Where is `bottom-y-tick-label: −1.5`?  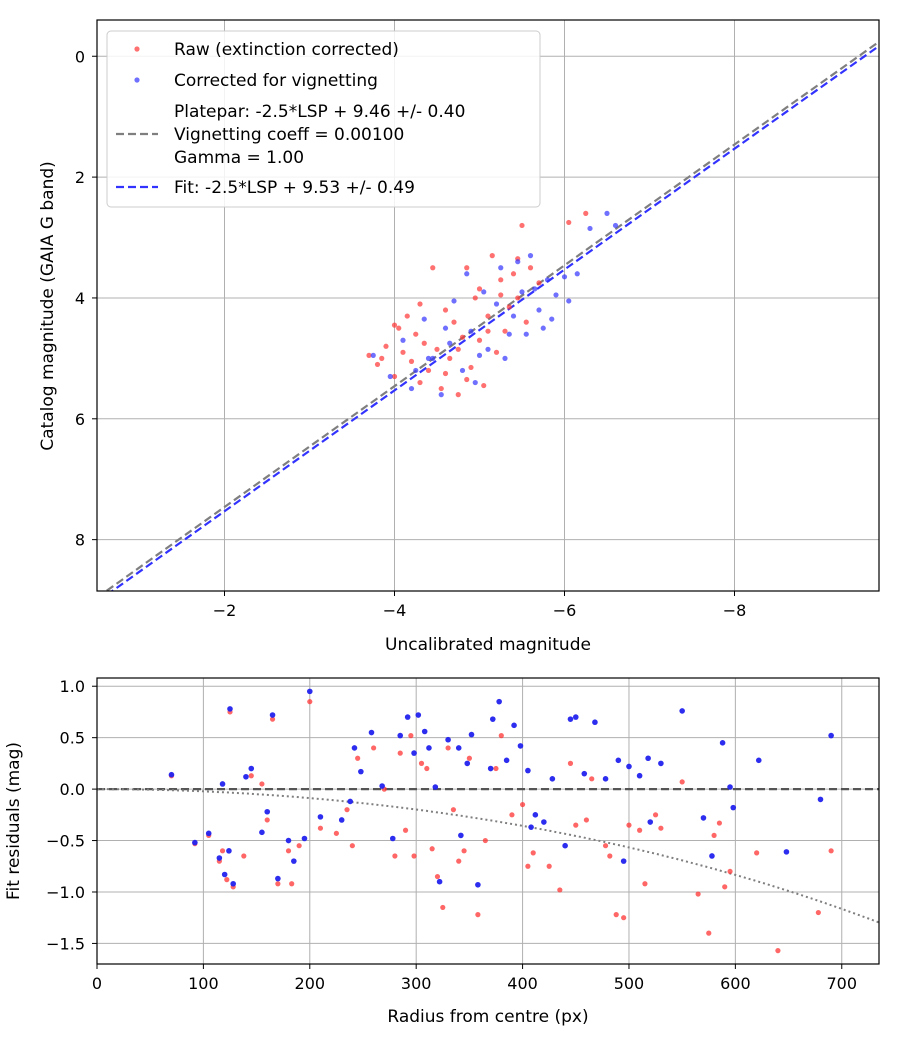 bottom-y-tick-label: −1.5 is located at coordinates (65, 943).